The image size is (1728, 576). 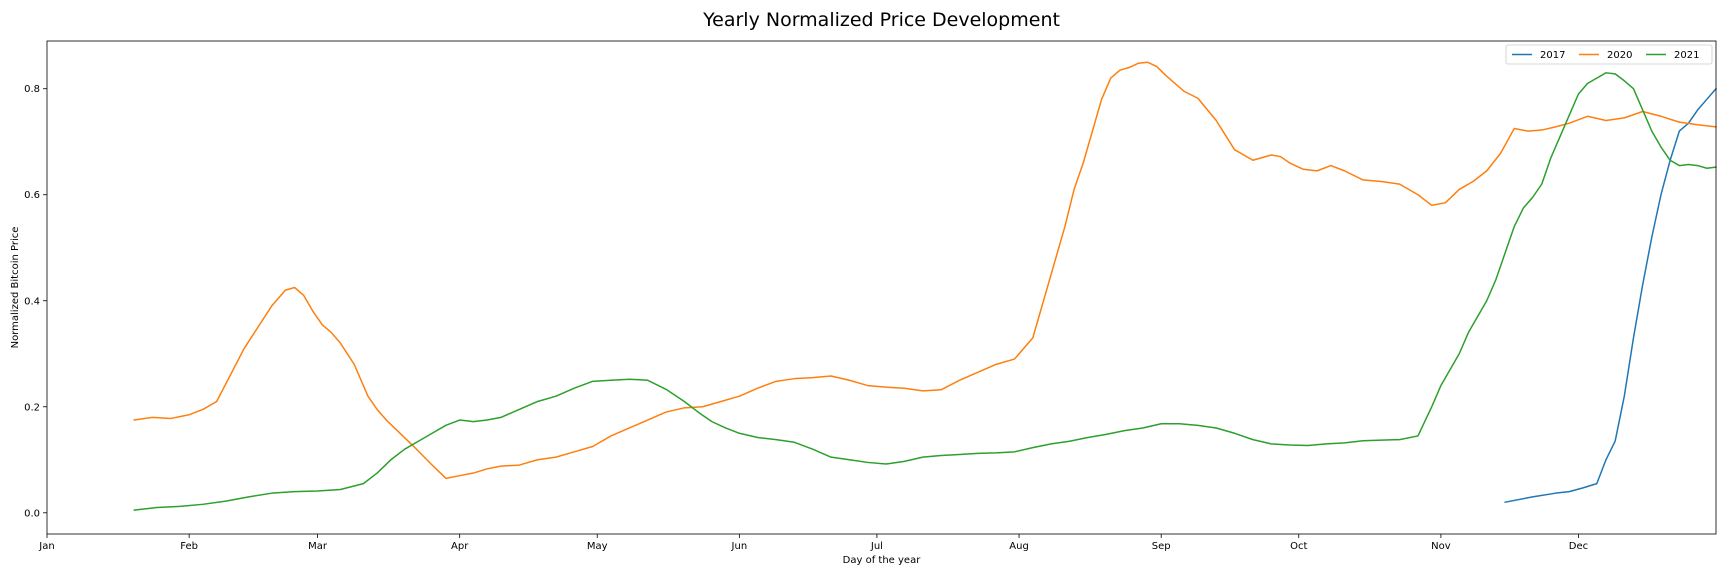 I want to click on legend-box, so click(x=1609, y=54).